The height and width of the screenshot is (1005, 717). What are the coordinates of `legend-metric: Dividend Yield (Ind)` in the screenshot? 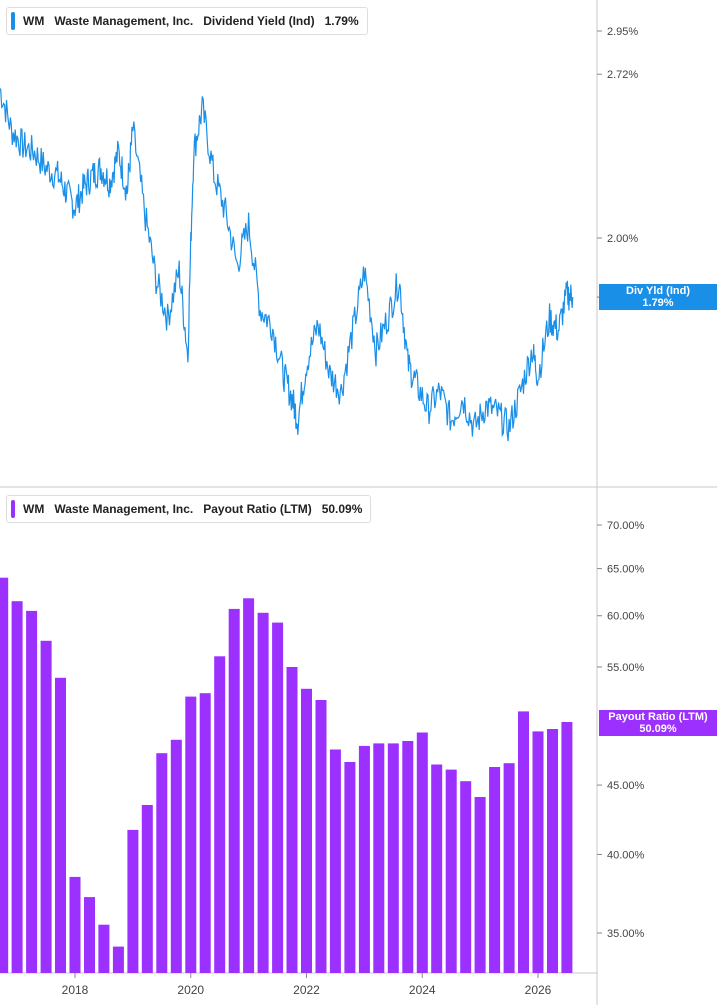 It's located at (259, 21).